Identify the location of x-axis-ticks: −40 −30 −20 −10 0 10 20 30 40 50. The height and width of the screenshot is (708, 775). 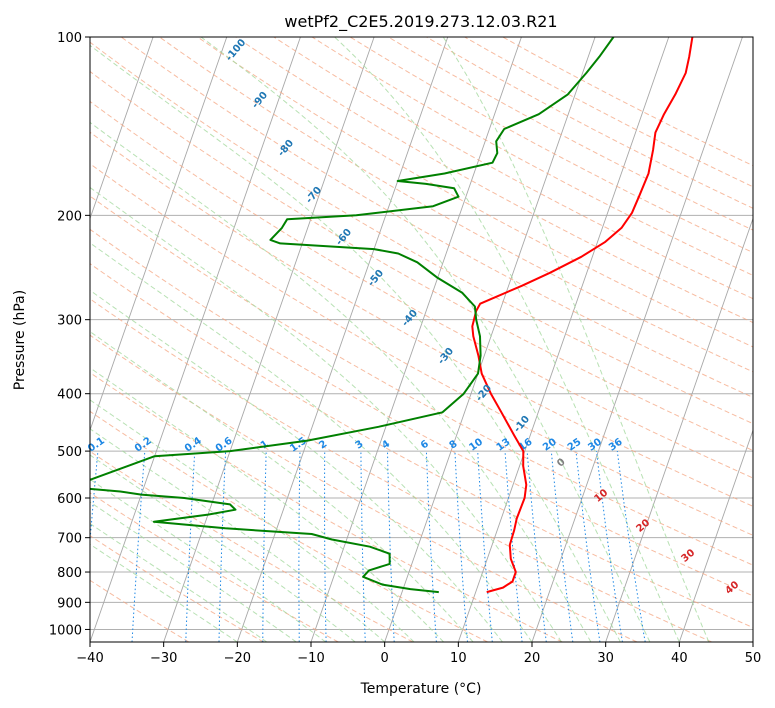
(418, 654).